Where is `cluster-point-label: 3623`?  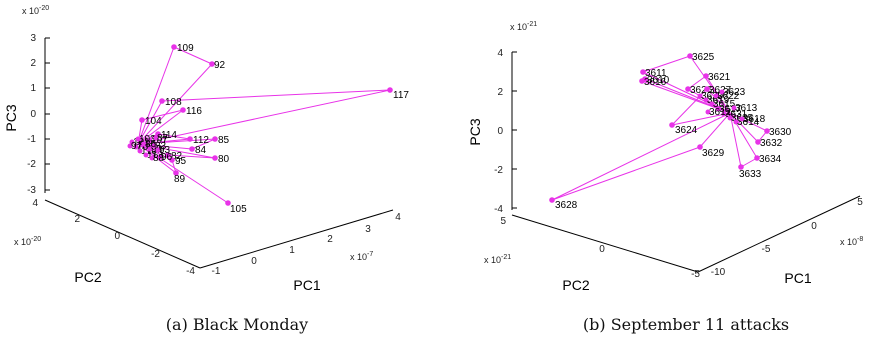 cluster-point-label: 3623 is located at coordinates (734, 92).